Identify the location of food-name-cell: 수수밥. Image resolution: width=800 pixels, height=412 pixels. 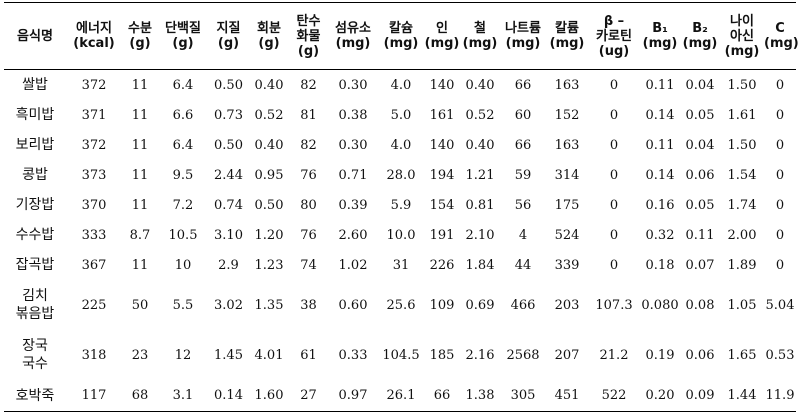
(35, 235).